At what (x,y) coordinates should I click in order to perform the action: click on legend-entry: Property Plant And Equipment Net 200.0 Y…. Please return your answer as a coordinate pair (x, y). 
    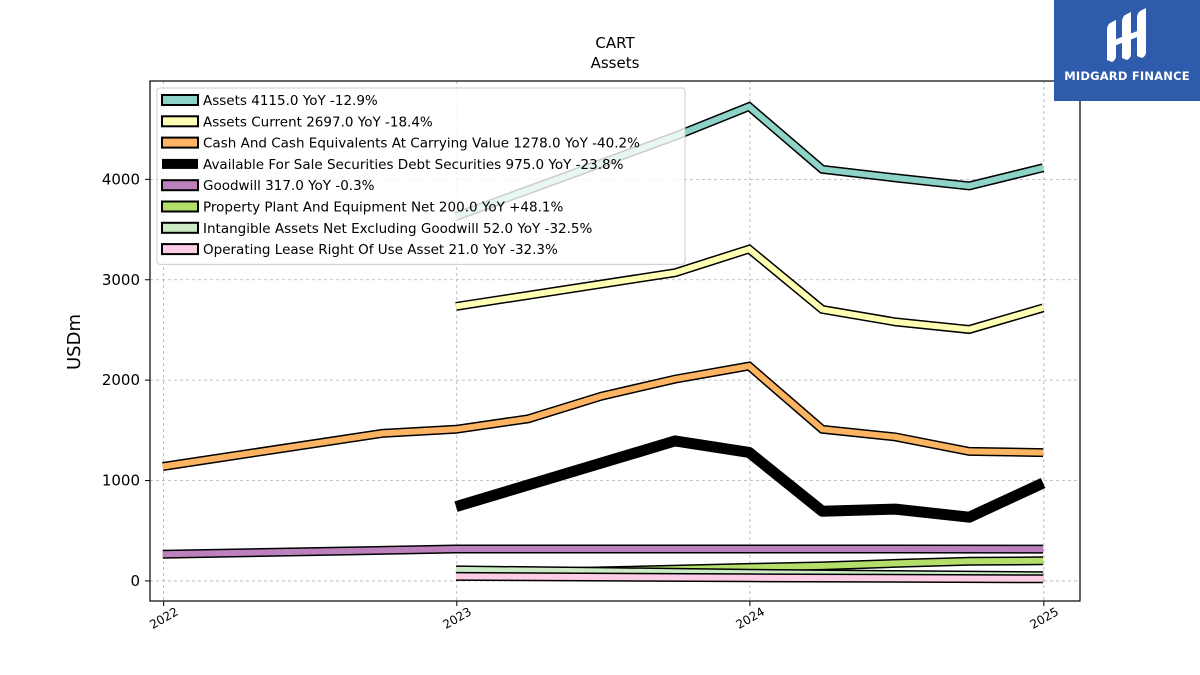
    Looking at the image, I should click on (383, 208).